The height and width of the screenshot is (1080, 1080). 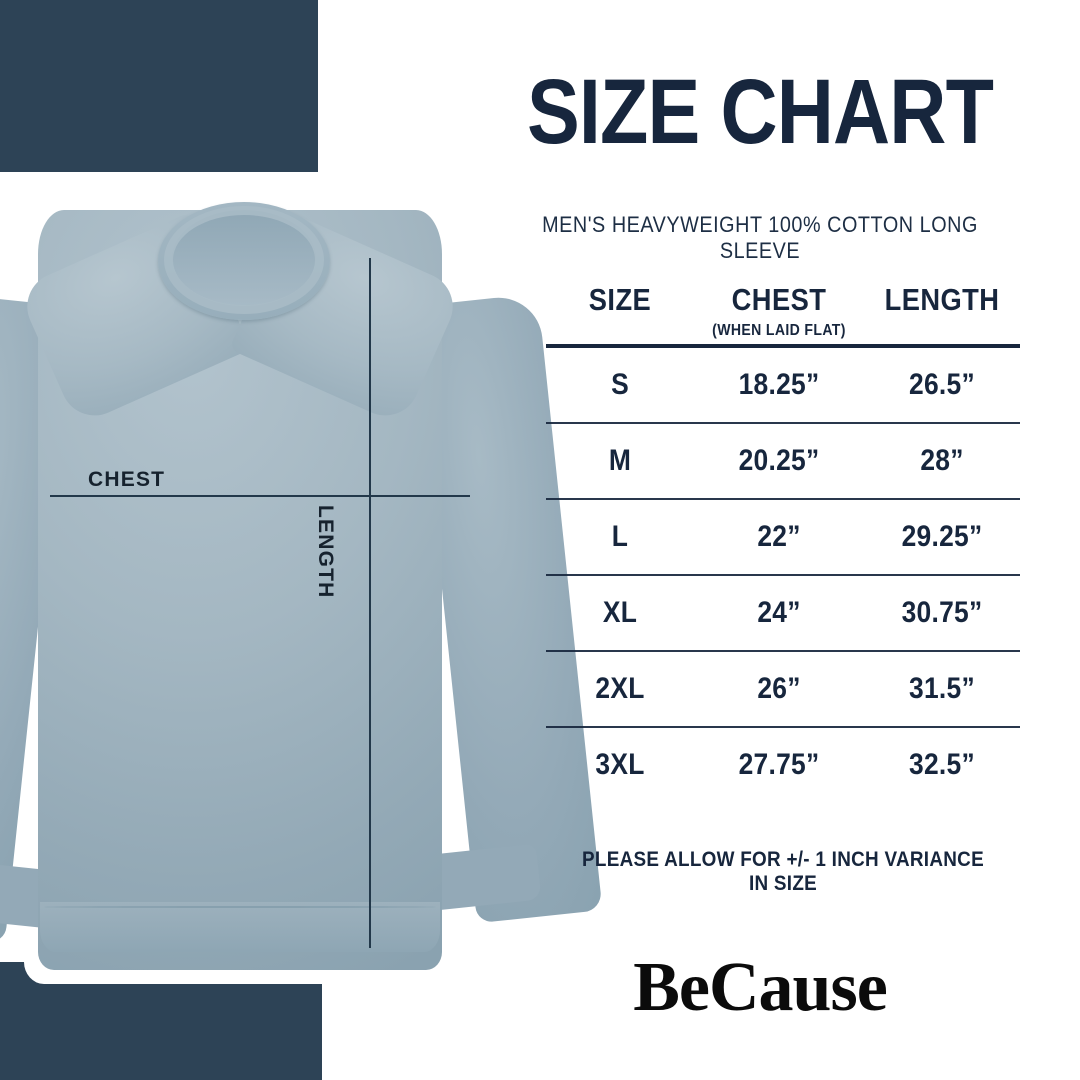 I want to click on cell-length: 26.5”, so click(x=942, y=384).